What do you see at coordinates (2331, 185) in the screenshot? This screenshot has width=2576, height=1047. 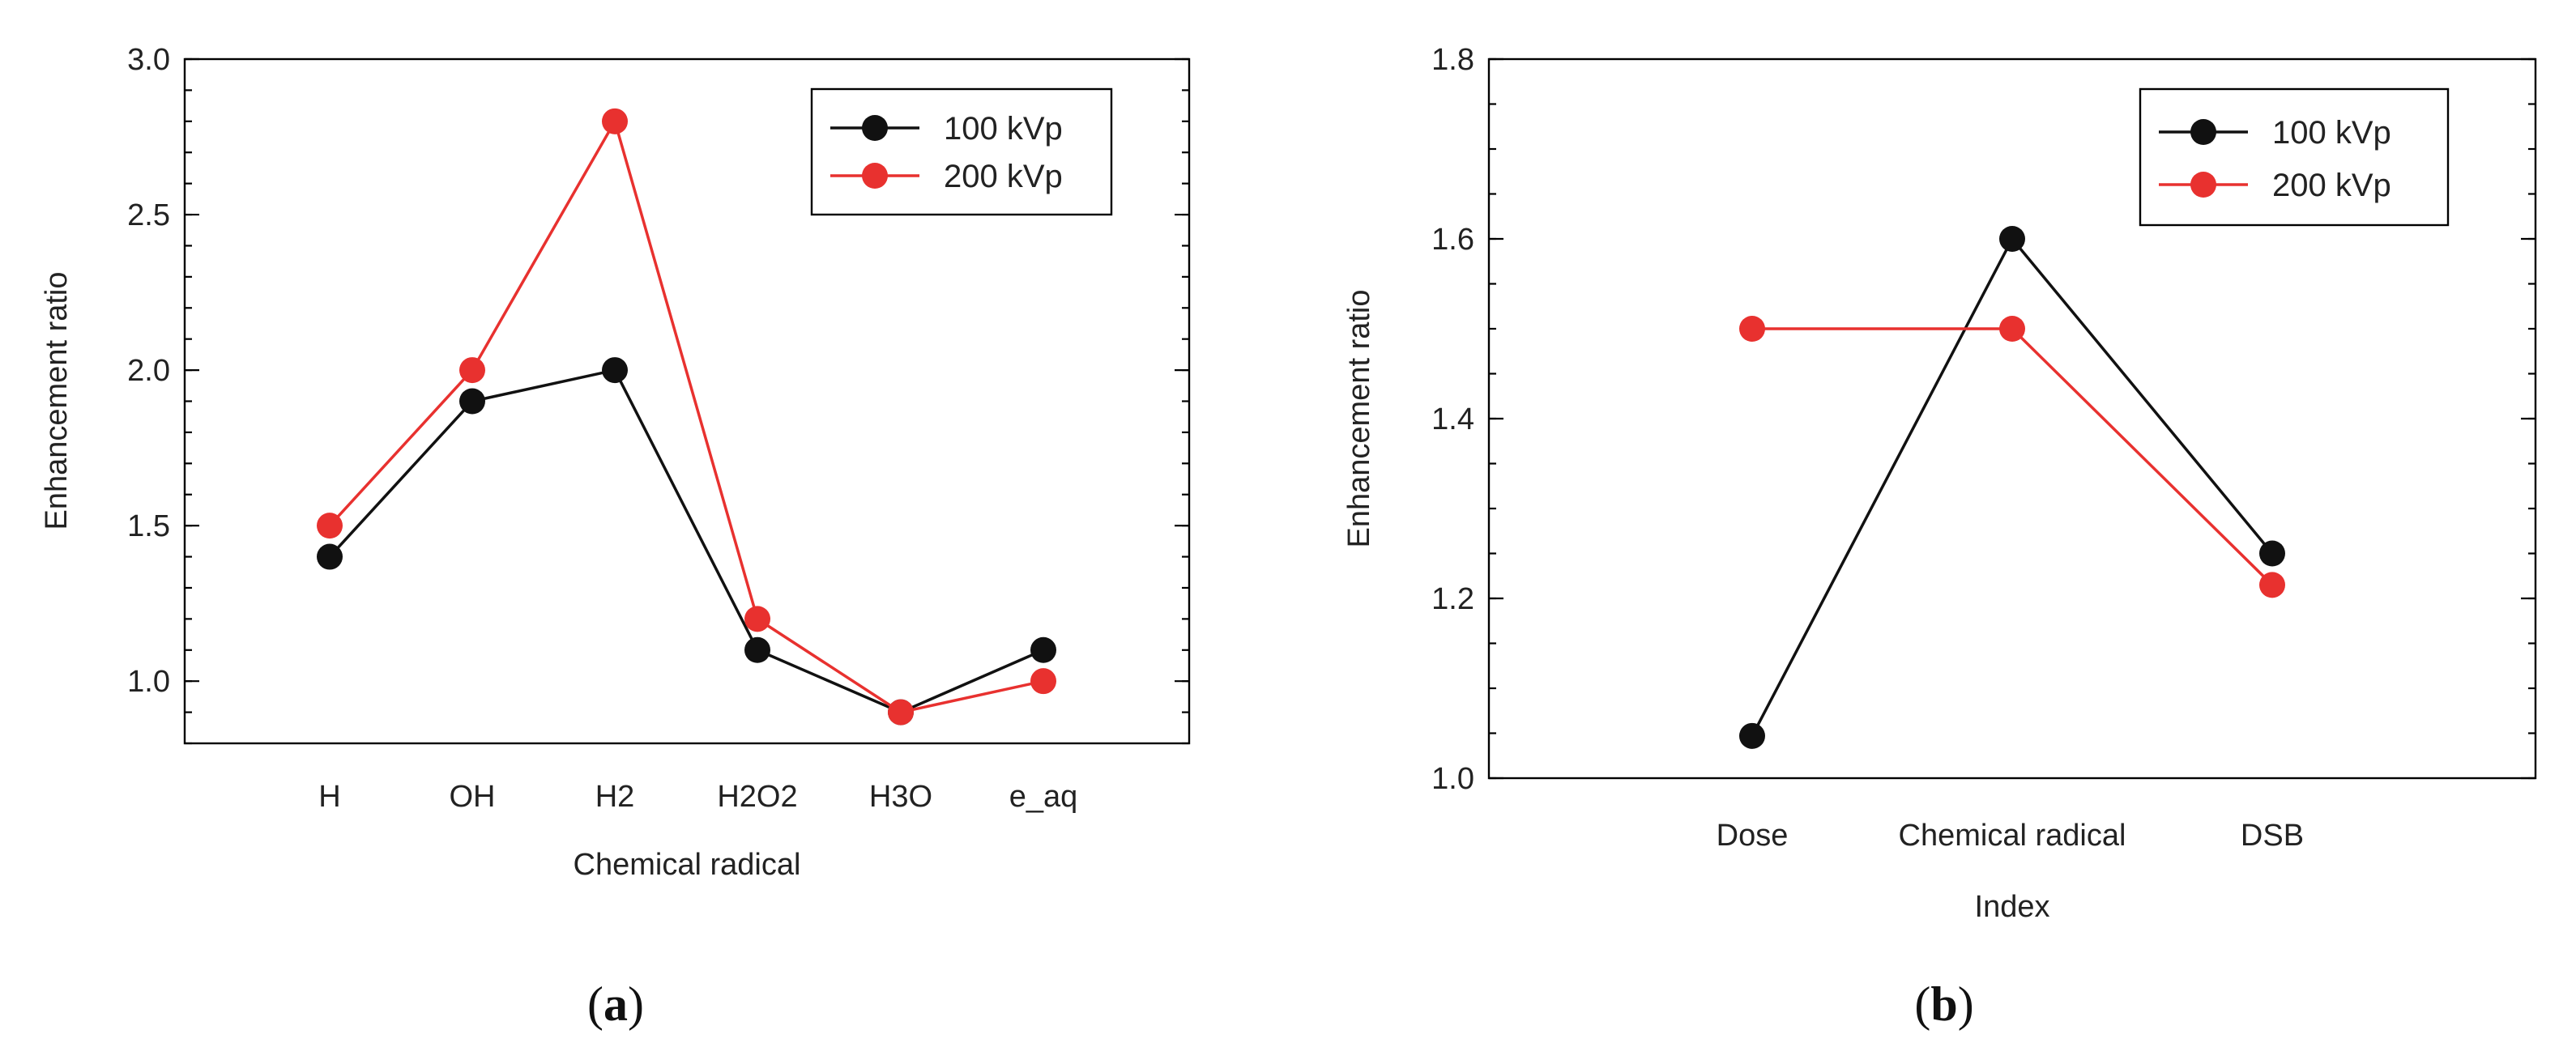 I see `legend-label-200kvp-b: 200 kVp` at bounding box center [2331, 185].